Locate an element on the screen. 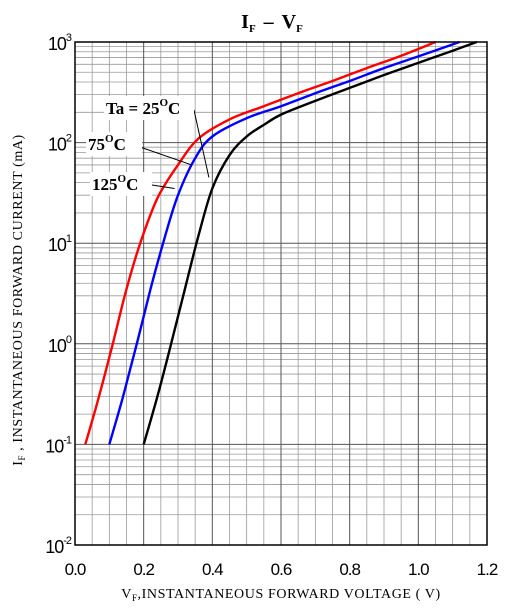 Image resolution: width=515 pixels, height=614 pixels. x-axis-label-sub: F is located at coordinates (135, 598).